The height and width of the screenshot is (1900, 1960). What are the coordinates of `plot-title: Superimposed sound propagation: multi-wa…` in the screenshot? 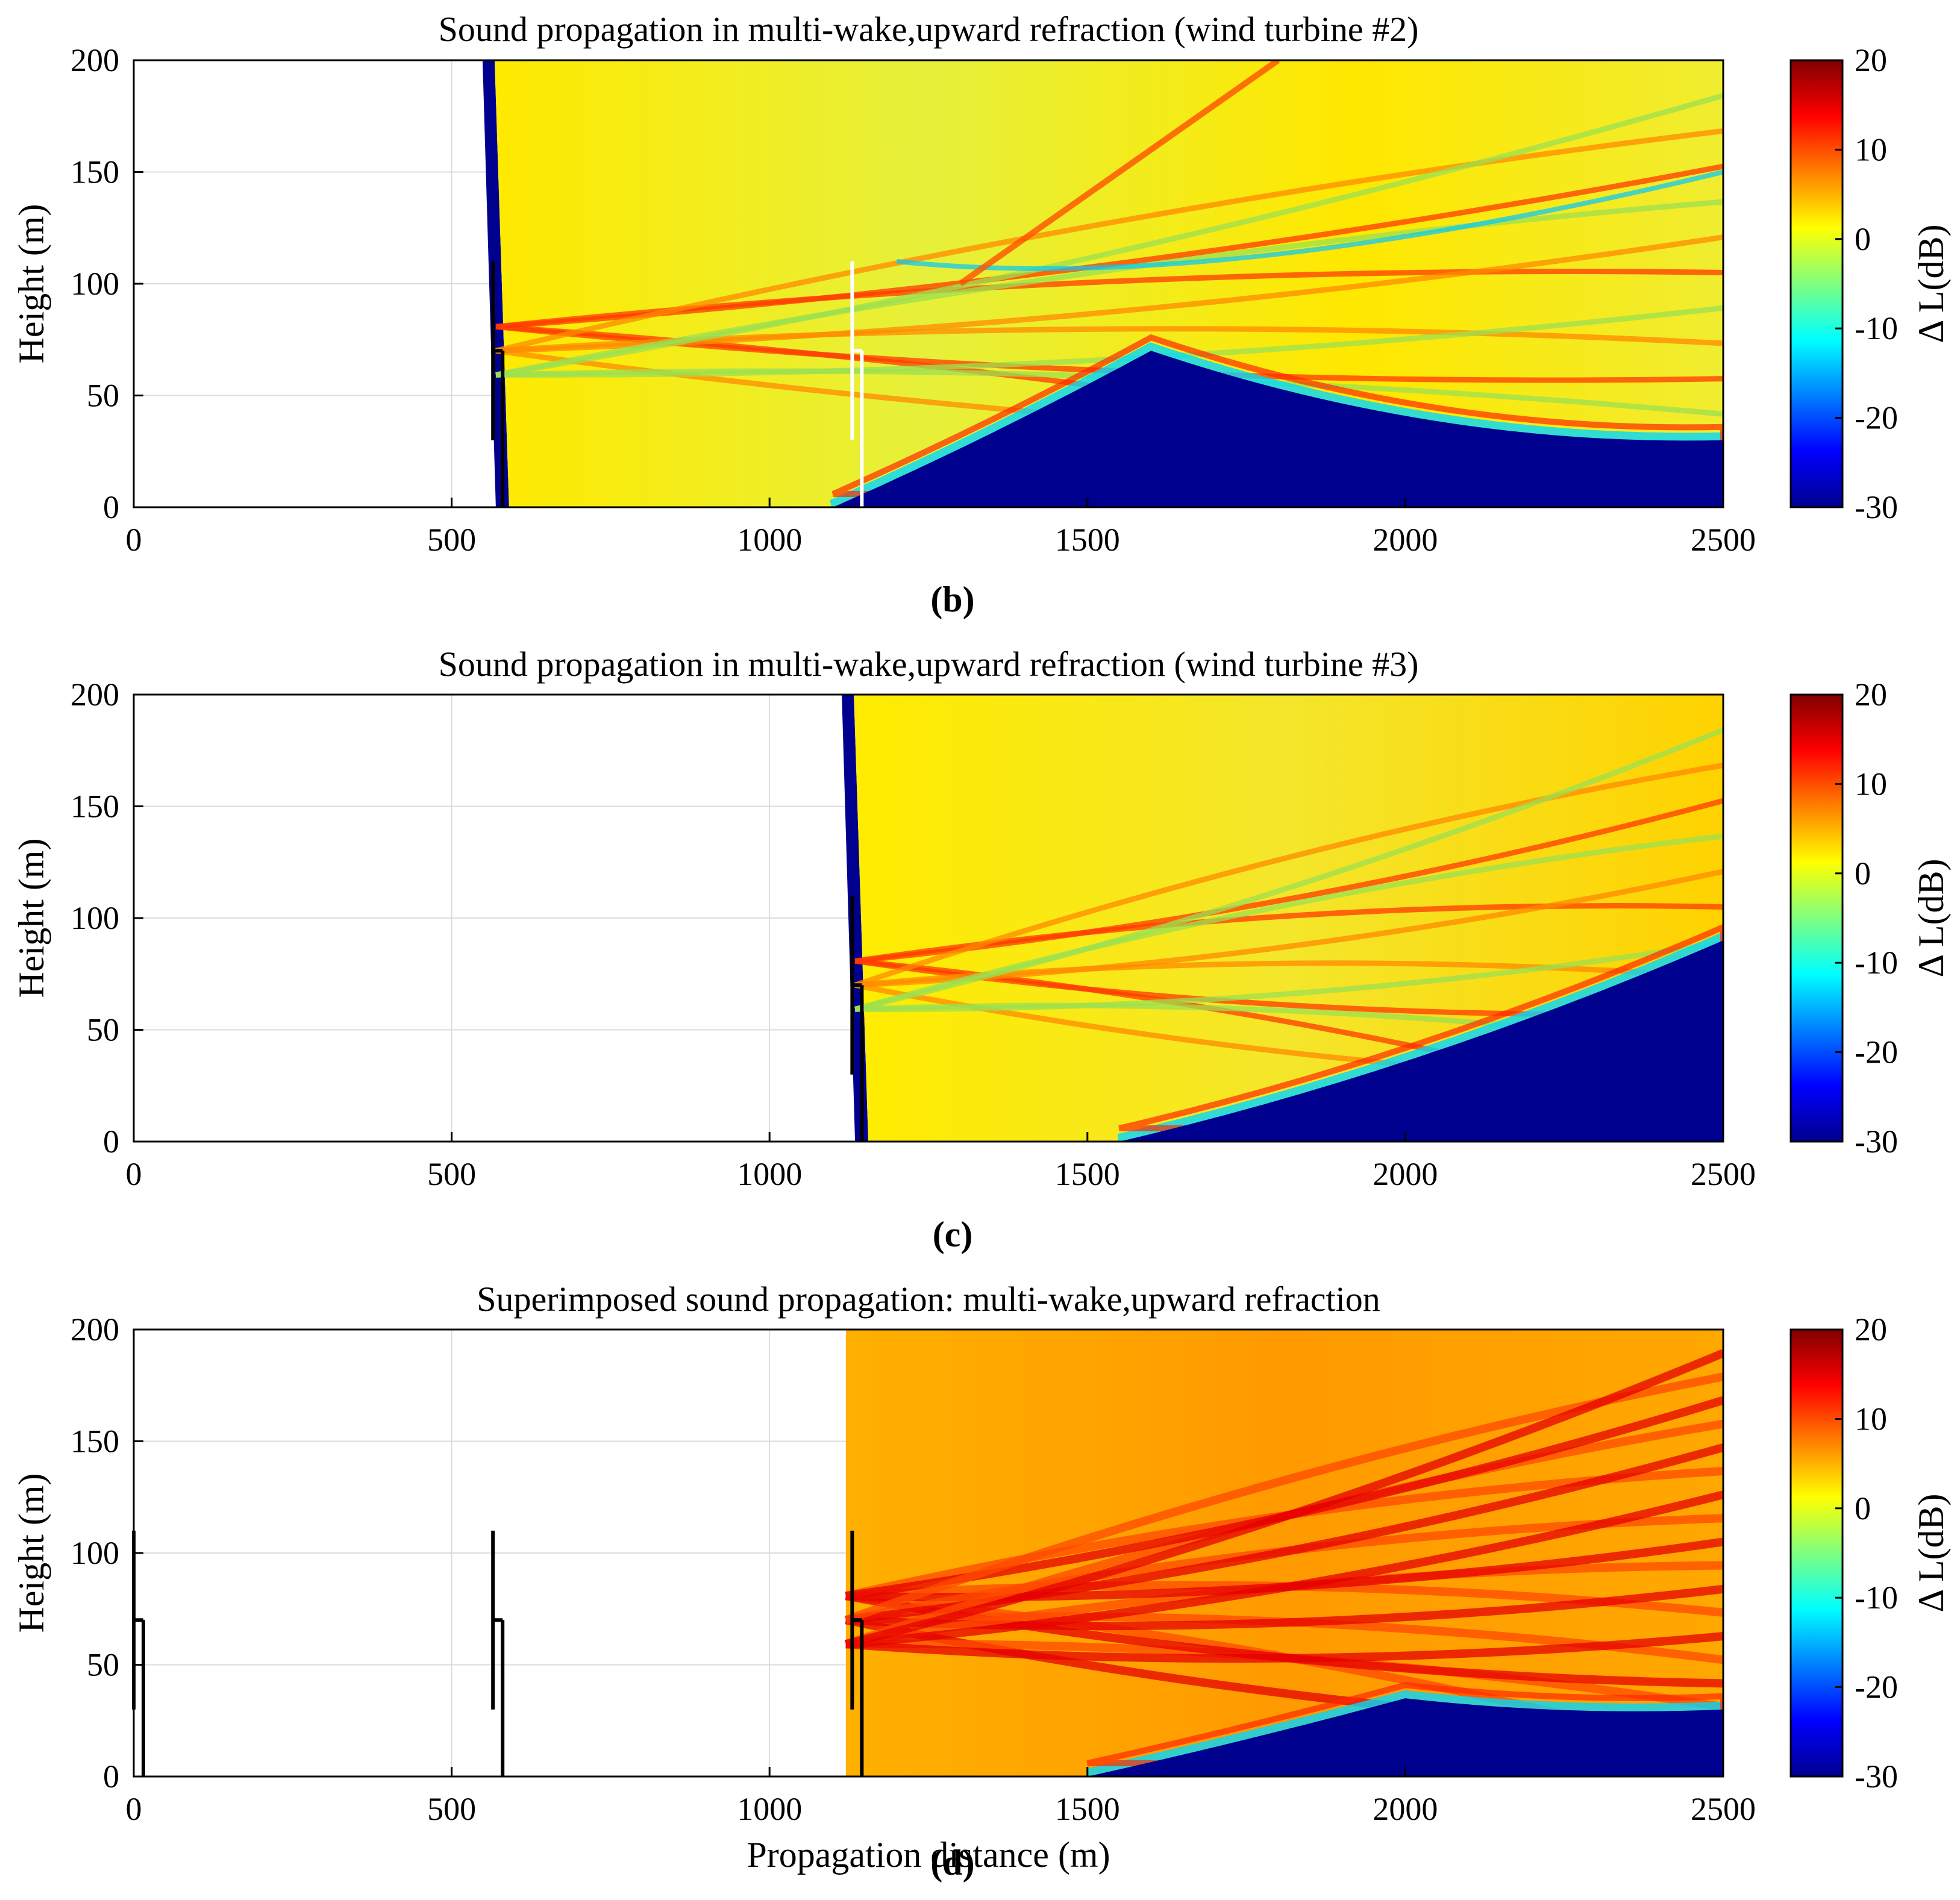 It's located at (928, 1300).